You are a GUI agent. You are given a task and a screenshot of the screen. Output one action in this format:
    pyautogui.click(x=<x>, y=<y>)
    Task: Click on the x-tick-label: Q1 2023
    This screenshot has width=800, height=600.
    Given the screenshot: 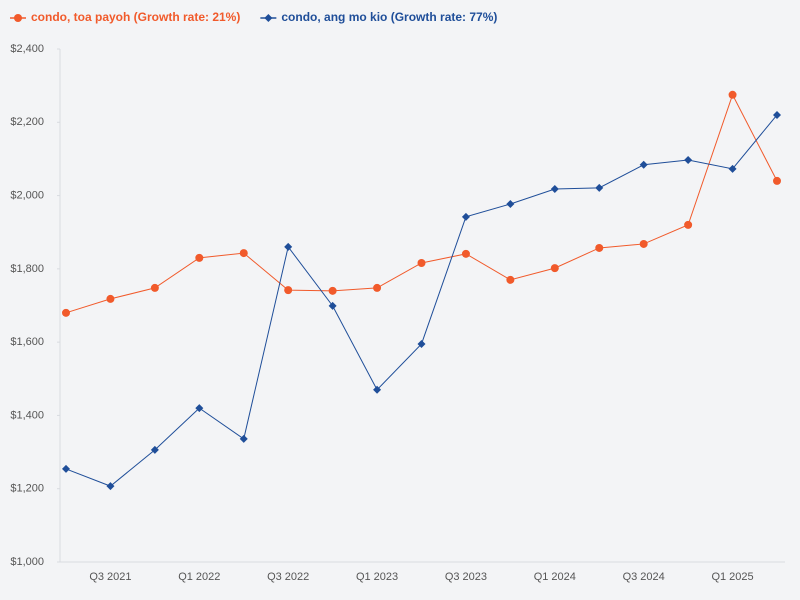 What is the action you would take?
    pyautogui.click(x=377, y=577)
    